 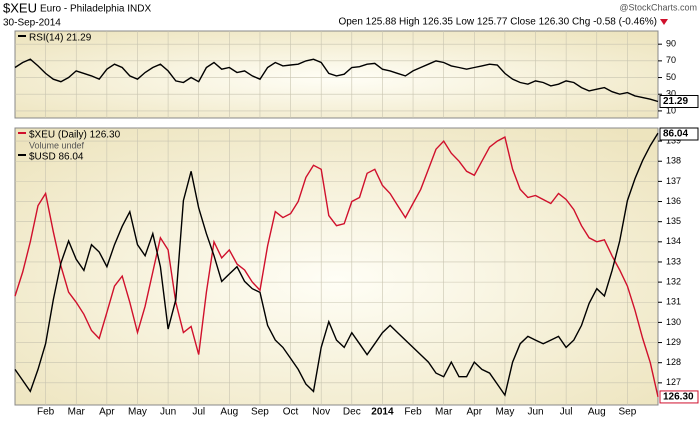 I want to click on x-tick-label: Oct, so click(x=291, y=412).